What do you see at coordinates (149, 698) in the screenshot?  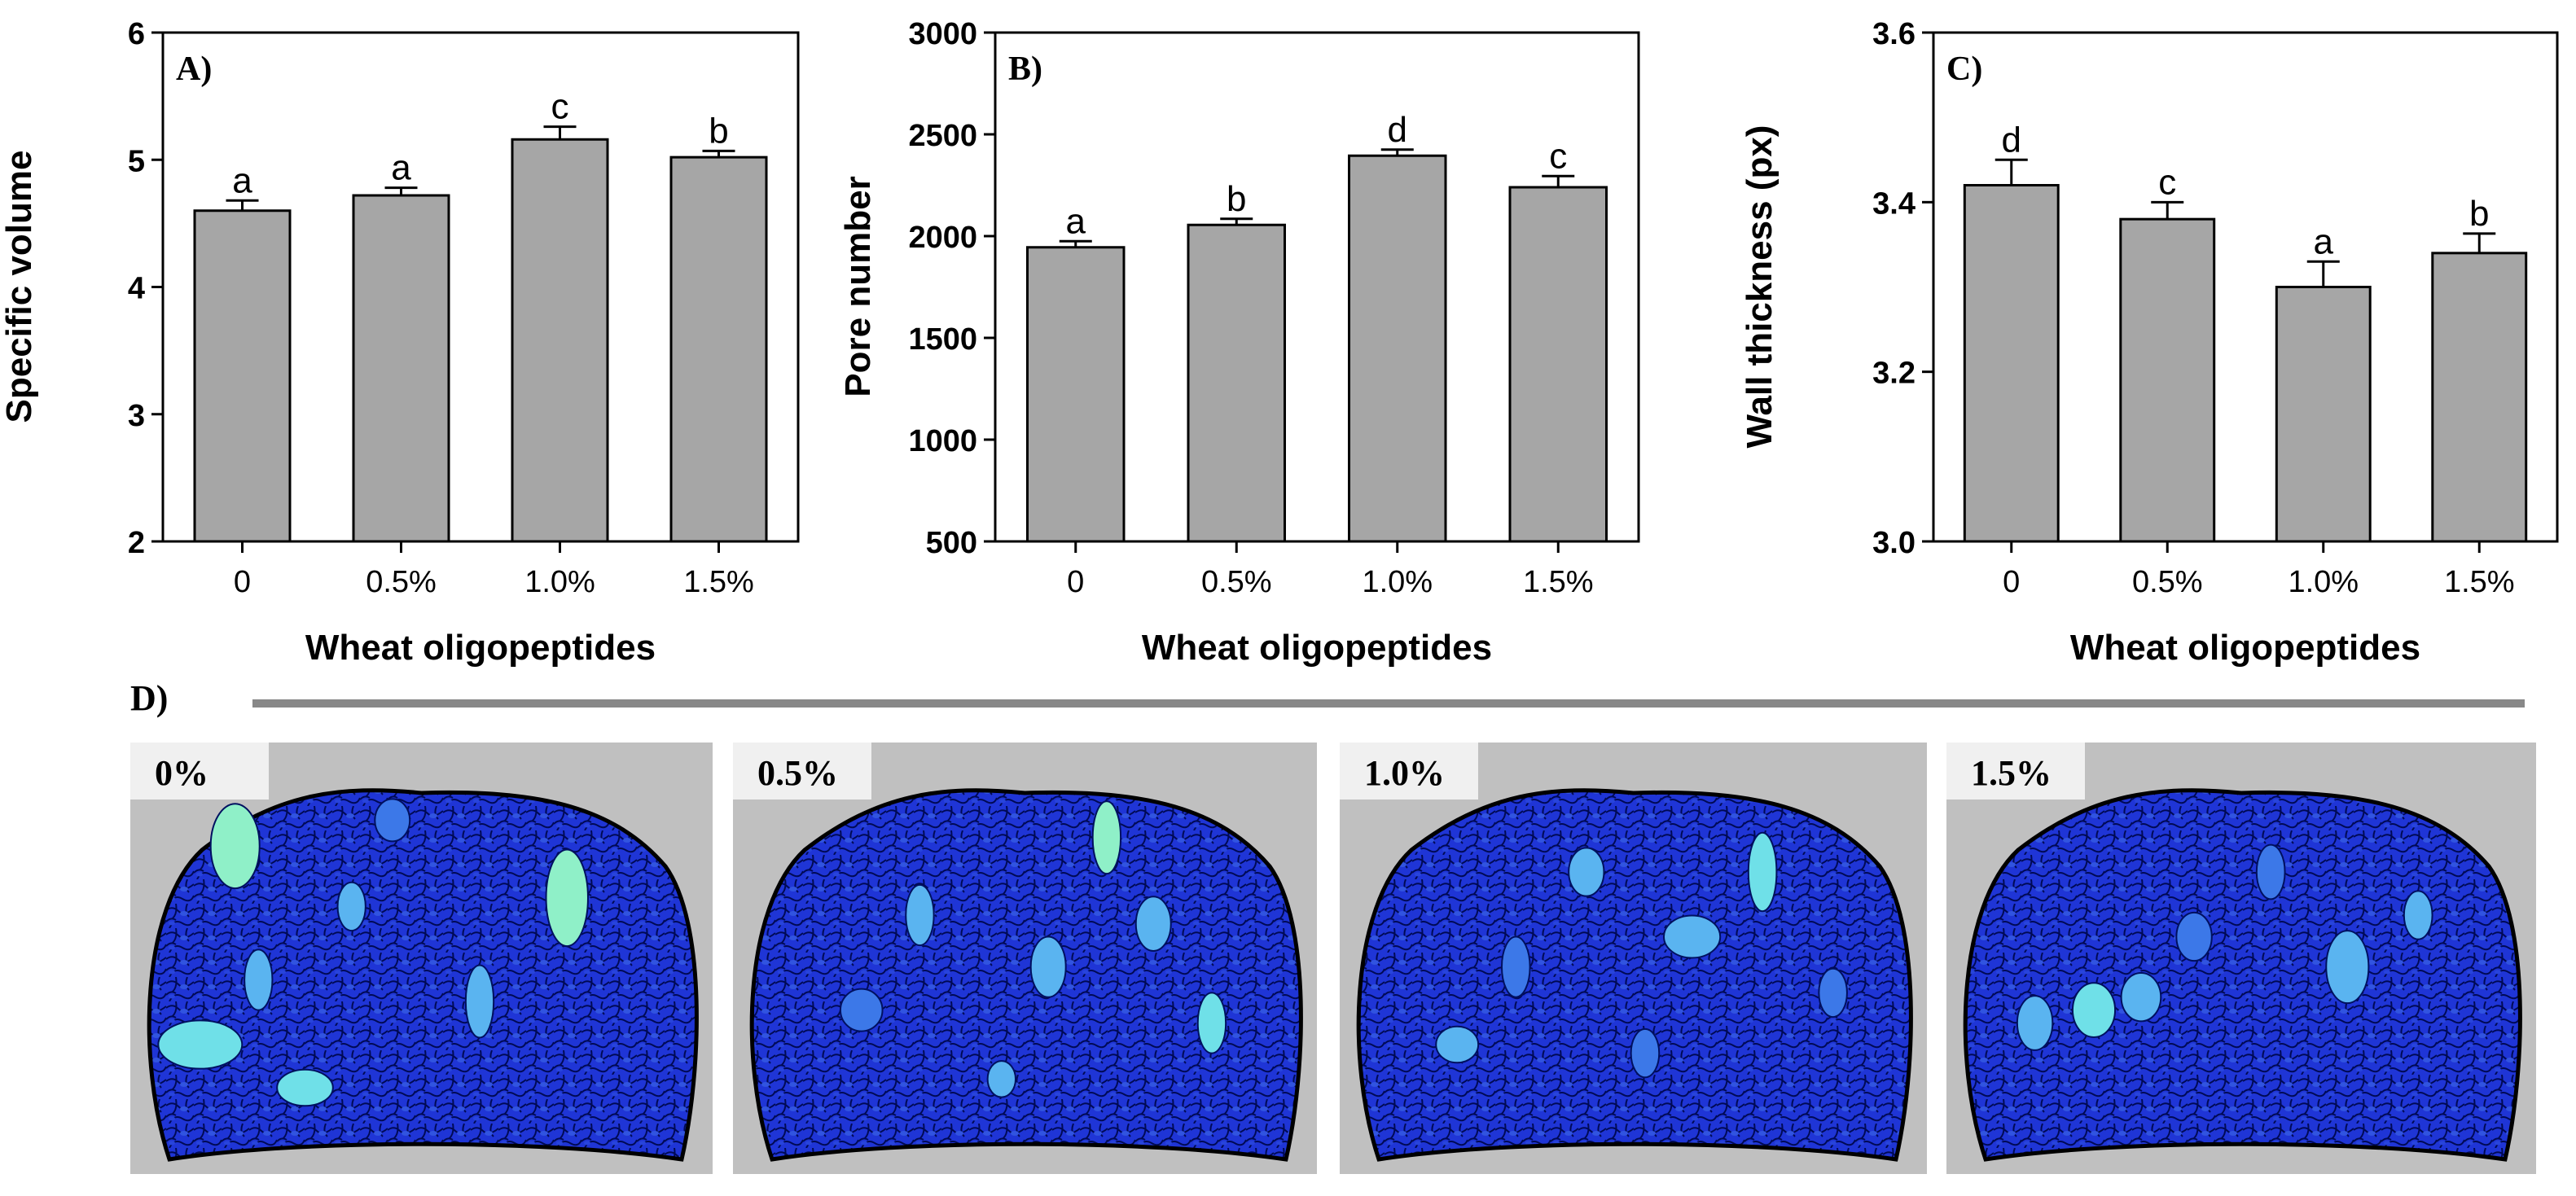 I see `panel-label-d: D)` at bounding box center [149, 698].